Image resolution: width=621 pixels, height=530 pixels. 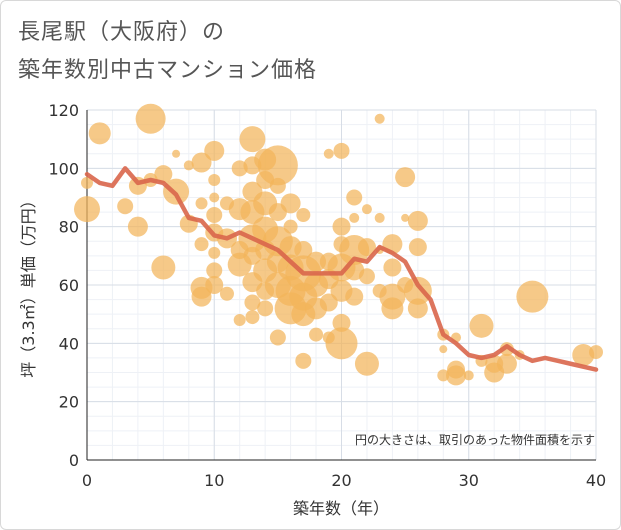 I want to click on x-tick-label: 30, so click(x=469, y=480).